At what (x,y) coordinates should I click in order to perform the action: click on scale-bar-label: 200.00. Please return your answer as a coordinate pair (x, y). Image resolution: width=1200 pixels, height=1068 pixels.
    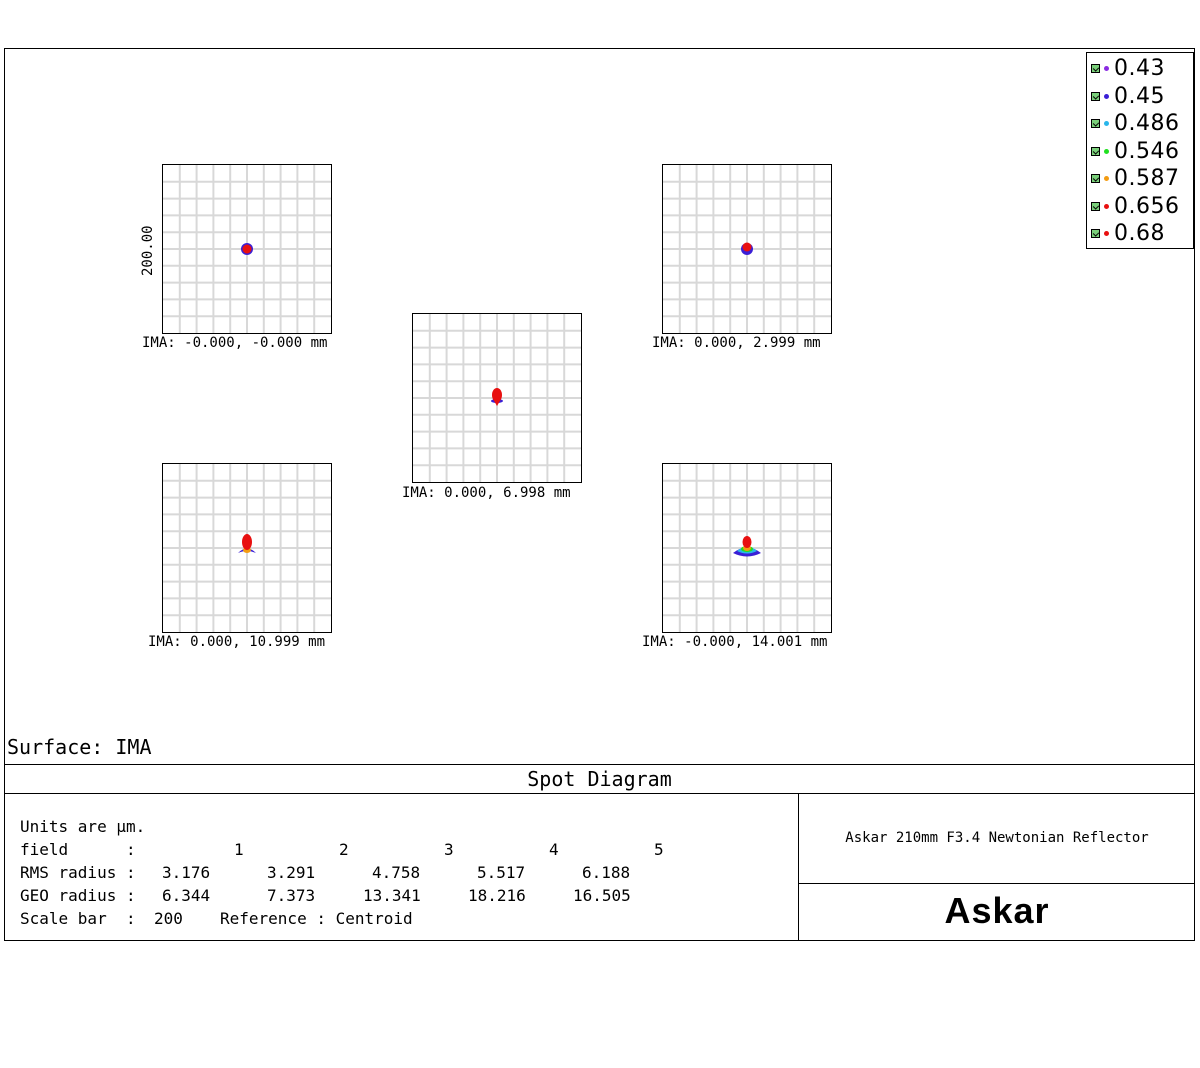
    Looking at the image, I should click on (148, 250).